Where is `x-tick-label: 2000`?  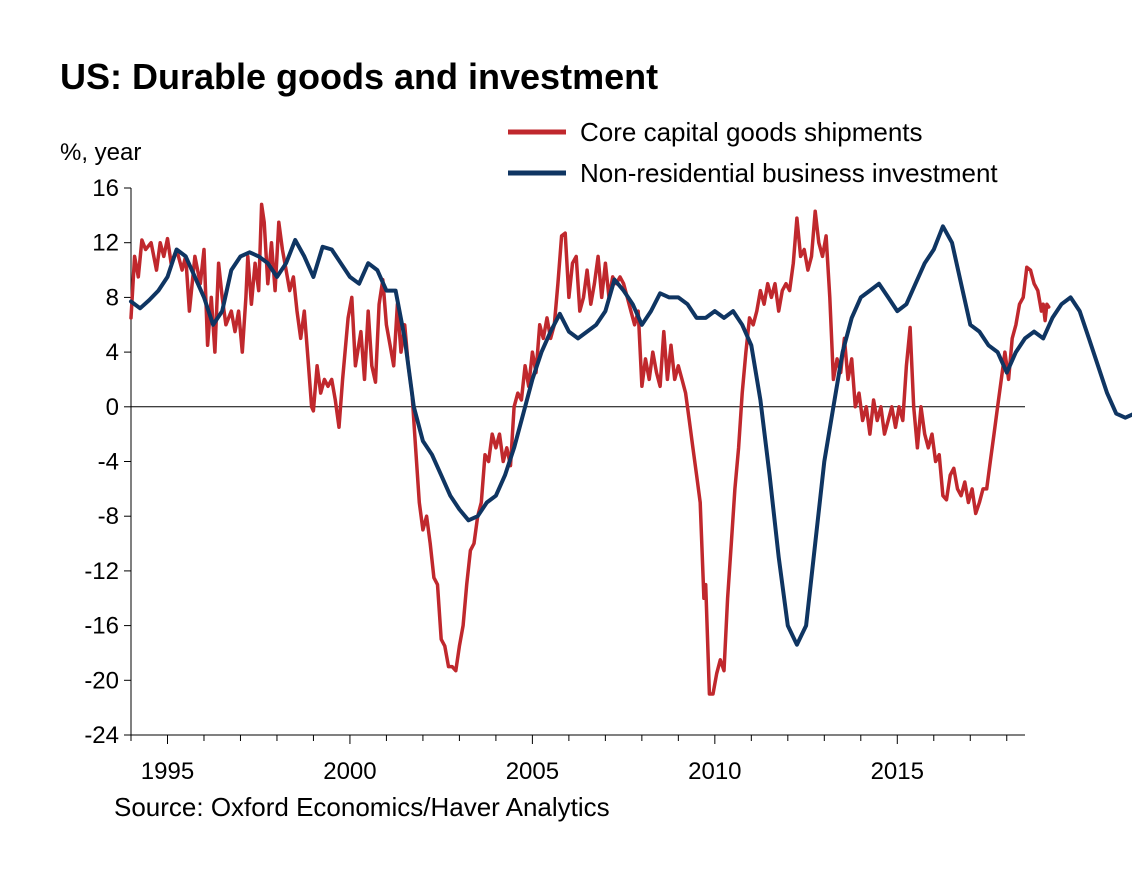 x-tick-label: 2000 is located at coordinates (349, 771).